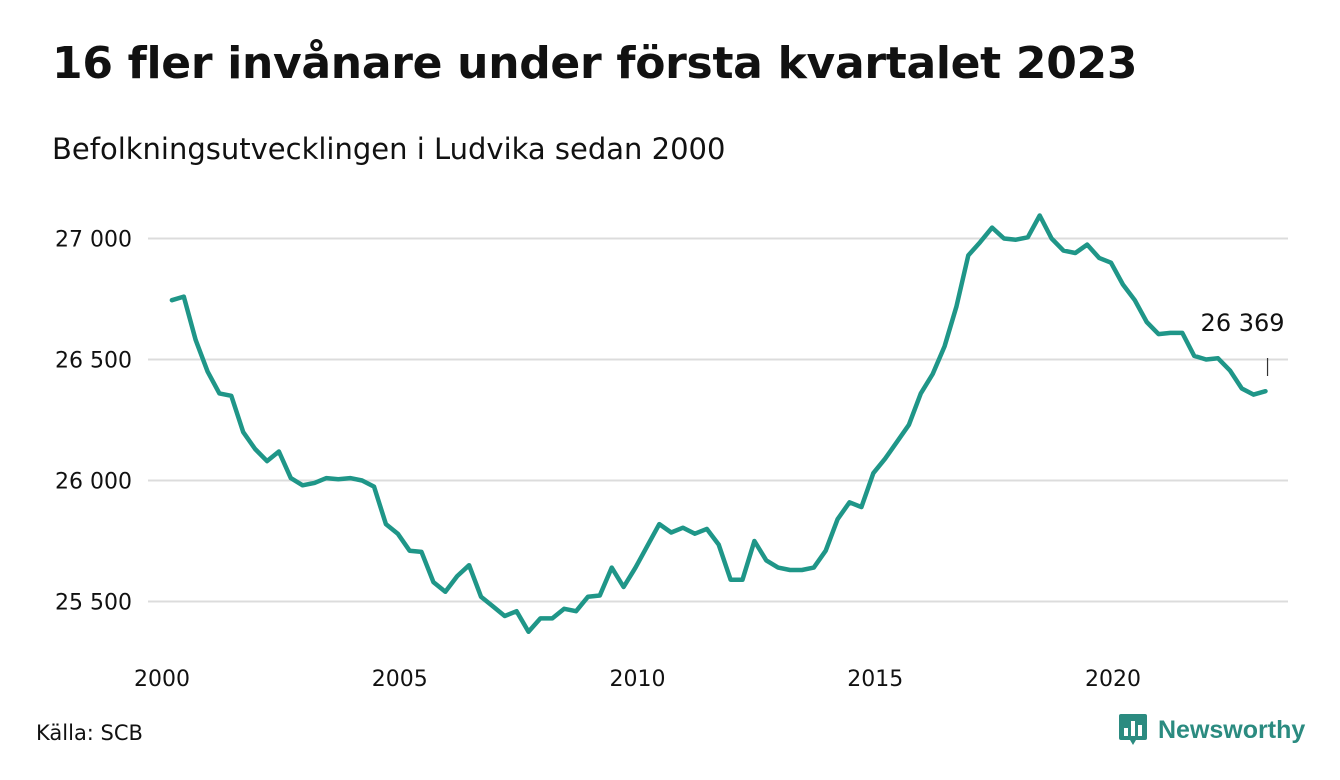 The height and width of the screenshot is (780, 1340). What do you see at coordinates (400, 679) in the screenshot?
I see `x-tick-label: 2005` at bounding box center [400, 679].